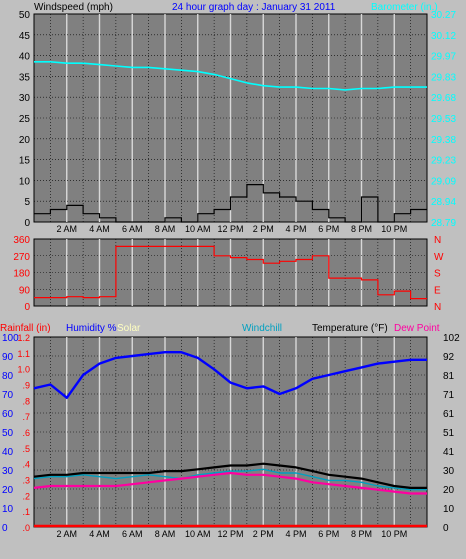 The height and width of the screenshot is (559, 466). I want to click on humidity-tick-label: 0, so click(5, 528).